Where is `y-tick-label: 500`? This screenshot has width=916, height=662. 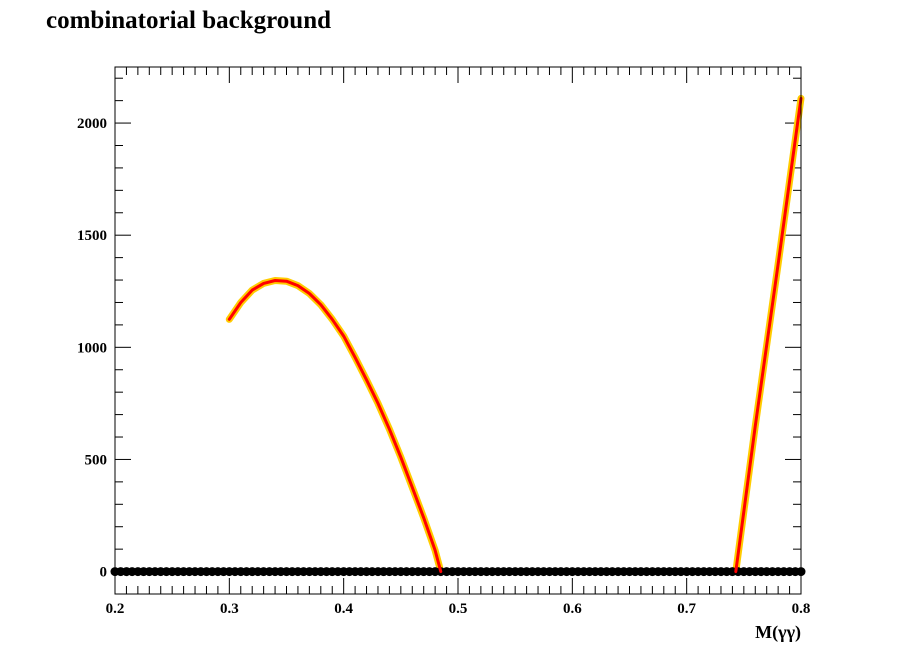
y-tick-label: 500 is located at coordinates (96, 460).